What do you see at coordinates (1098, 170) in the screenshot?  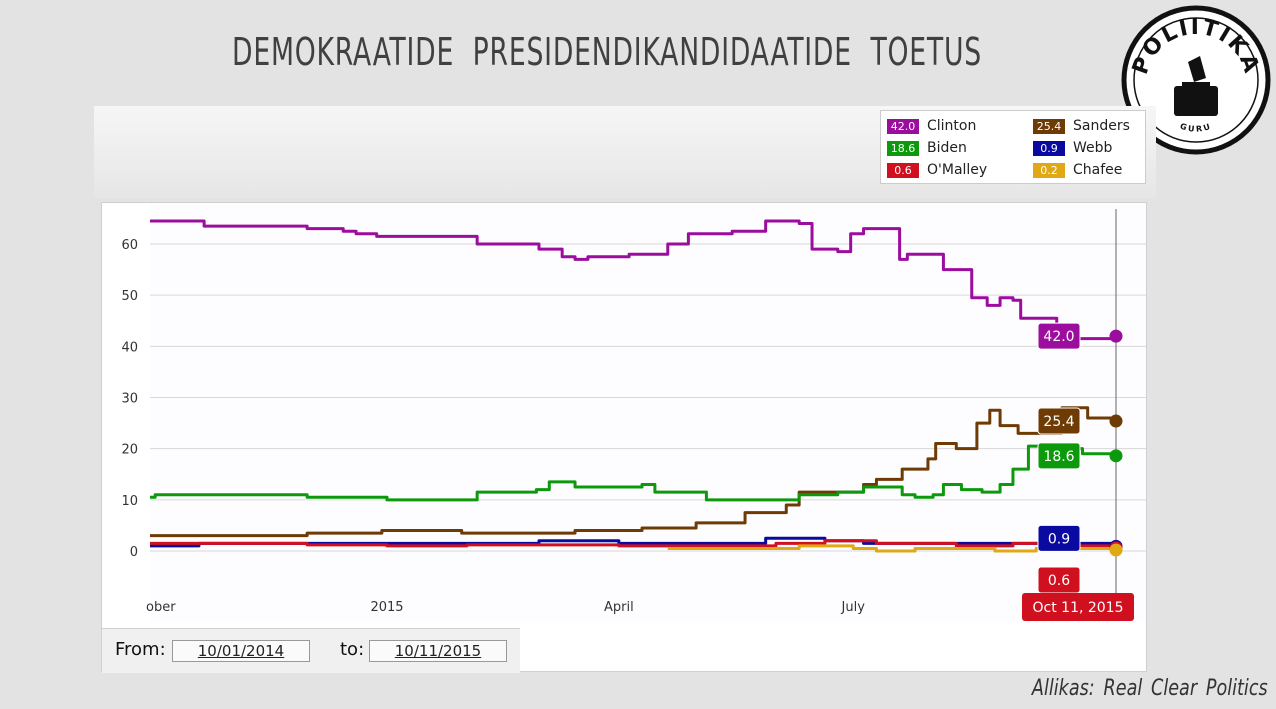 I see `legend-label-chafee: Chafee` at bounding box center [1098, 170].